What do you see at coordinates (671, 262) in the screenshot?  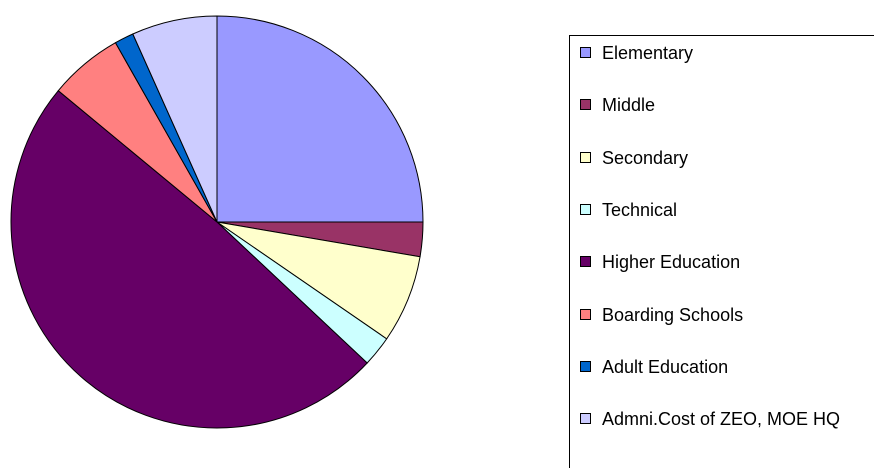 I see `legend-label: Higher Education` at bounding box center [671, 262].